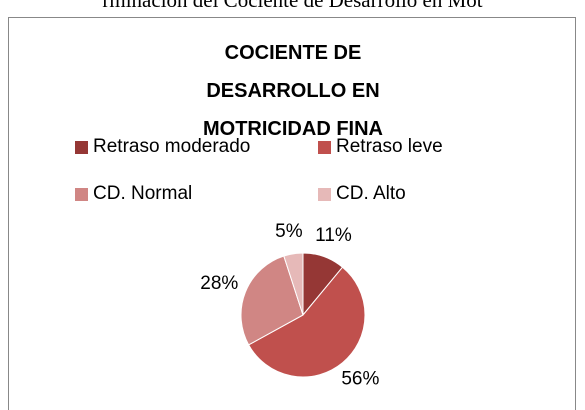 The width and height of the screenshot is (585, 410). Describe the element at coordinates (172, 146) in the screenshot. I see `legend-label: Retraso moderado` at that location.